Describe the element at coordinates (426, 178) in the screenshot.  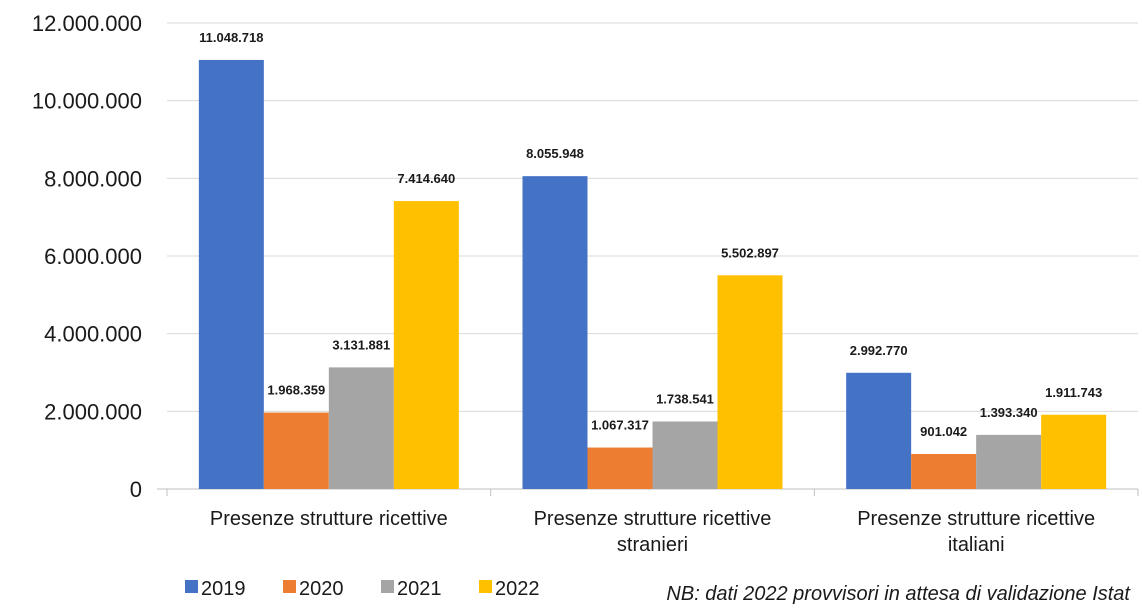
I see `data-label: 7.414.640` at that location.